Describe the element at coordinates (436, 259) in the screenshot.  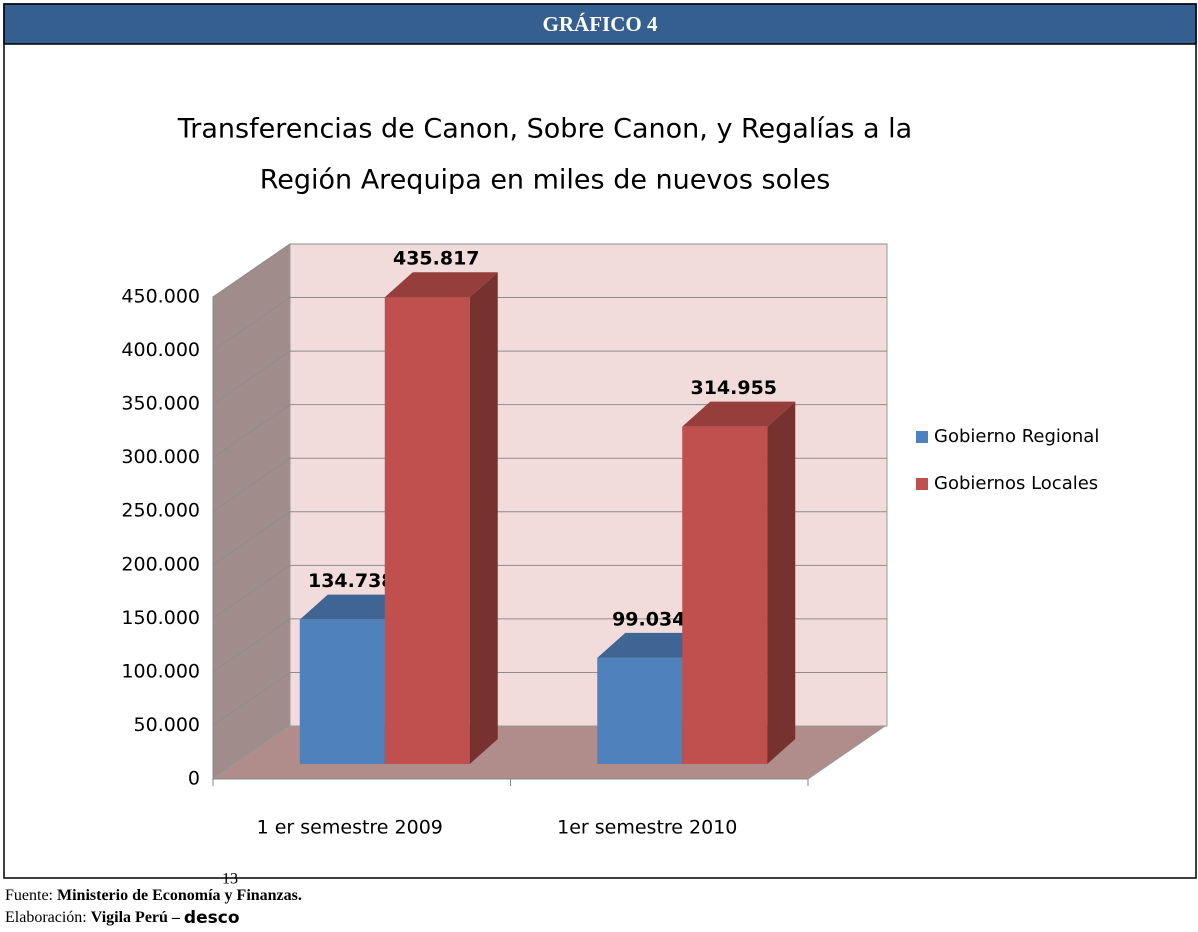
I see `value-label: 435.817` at that location.